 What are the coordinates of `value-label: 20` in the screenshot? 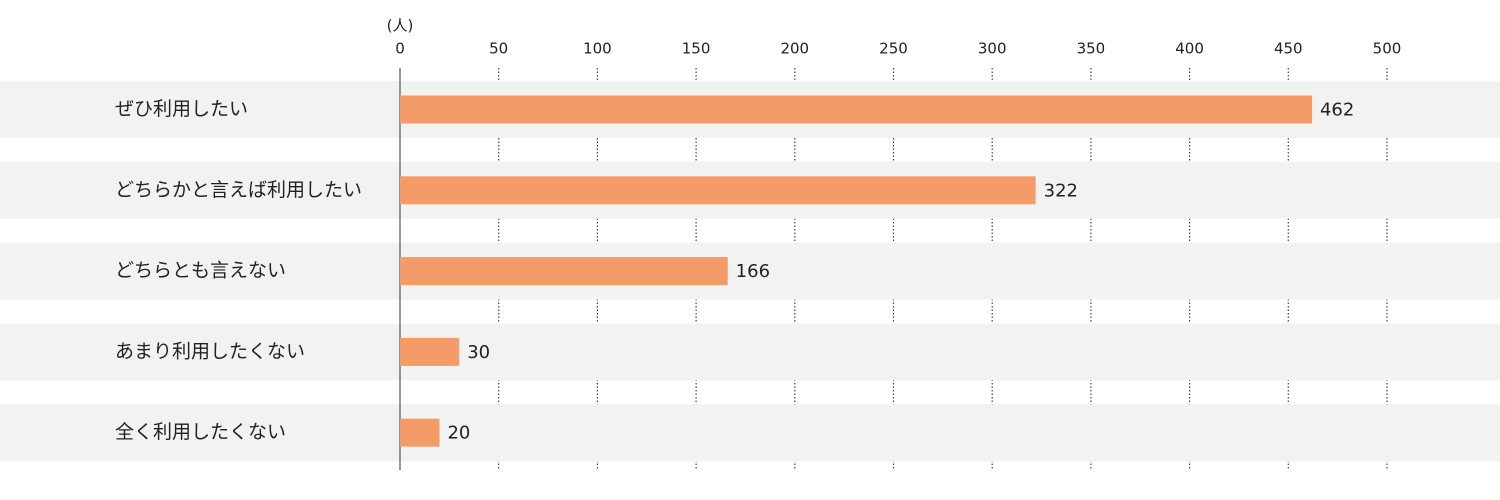 It's located at (458, 433).